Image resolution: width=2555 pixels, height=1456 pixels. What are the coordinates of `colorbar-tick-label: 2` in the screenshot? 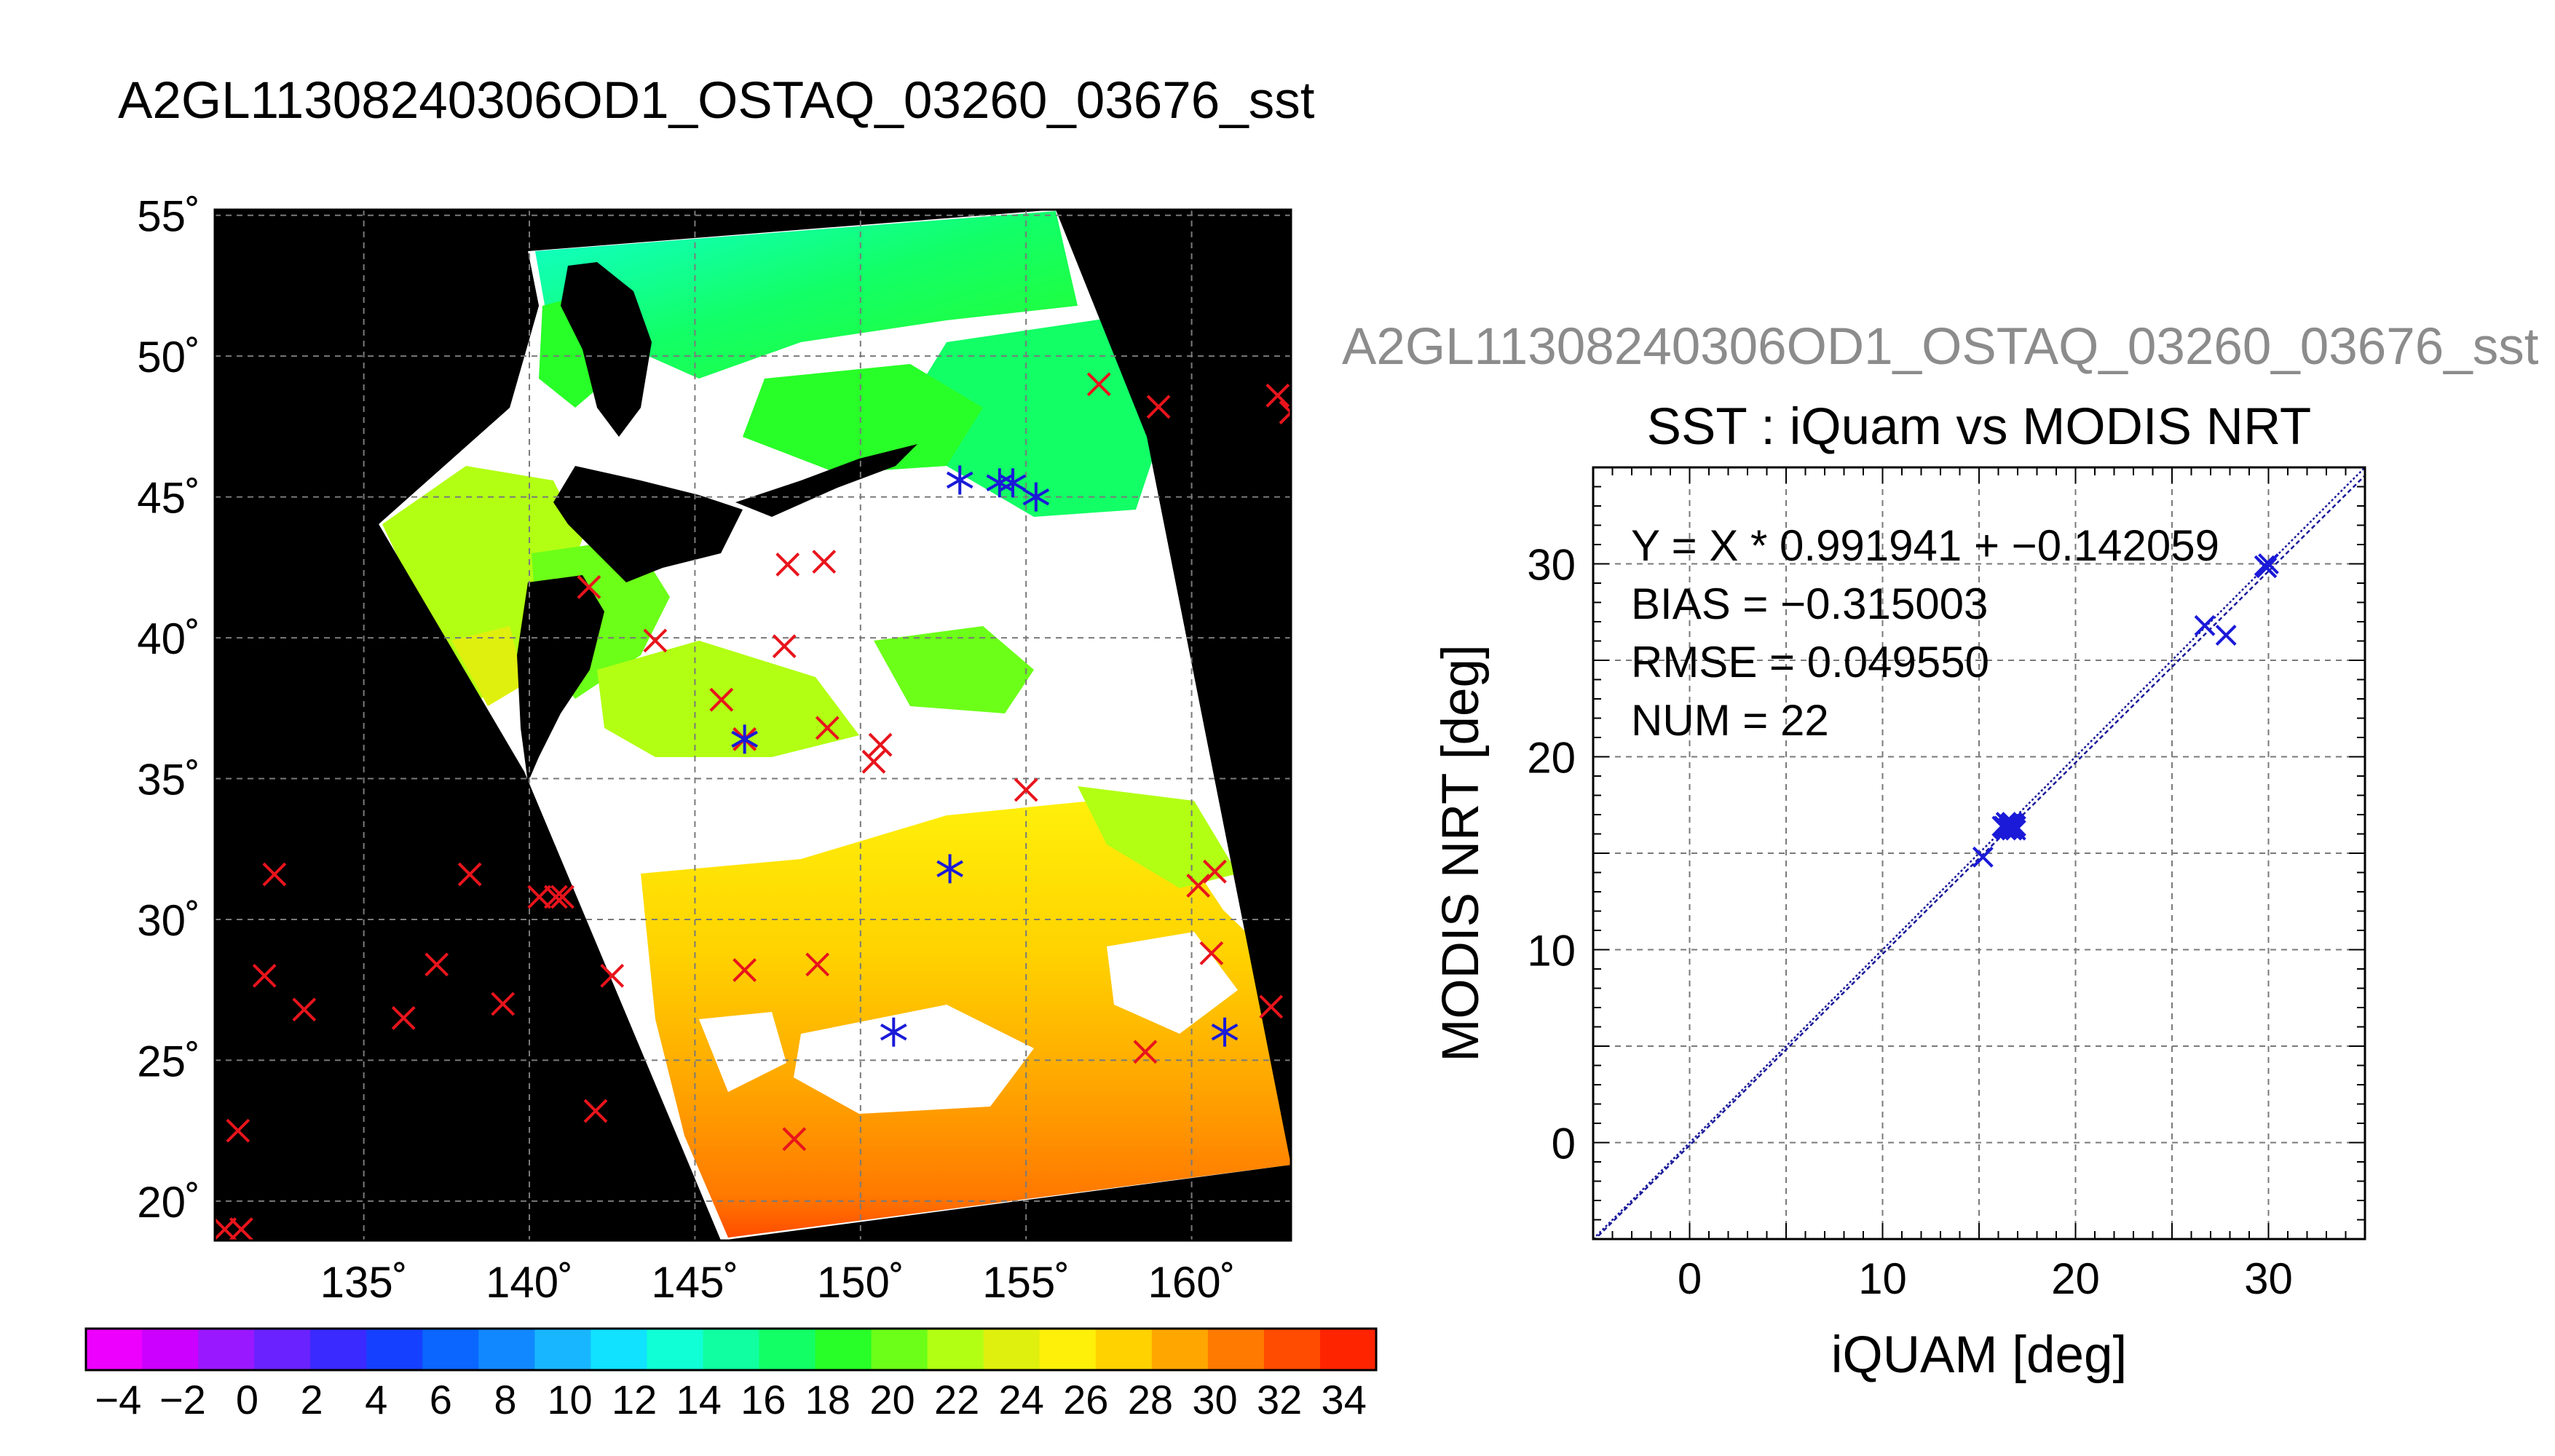 It's located at (312, 1400).